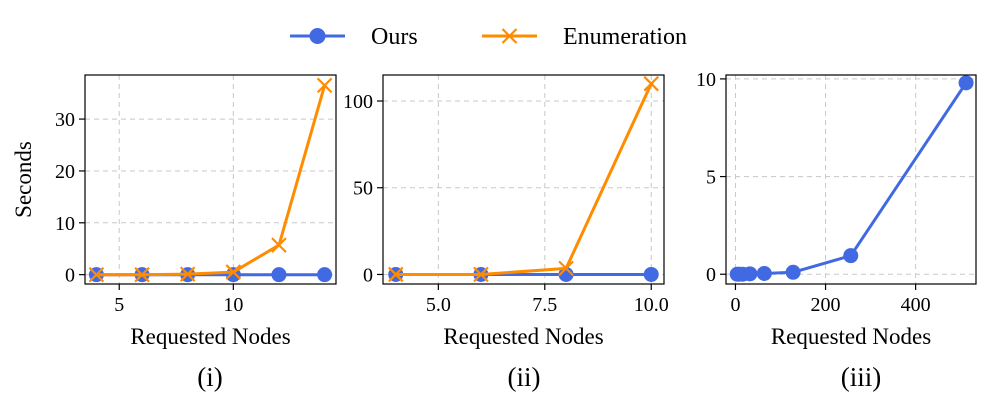 This screenshot has width=996, height=402. Describe the element at coordinates (233, 305) in the screenshot. I see `x-tick-label: 10` at that location.